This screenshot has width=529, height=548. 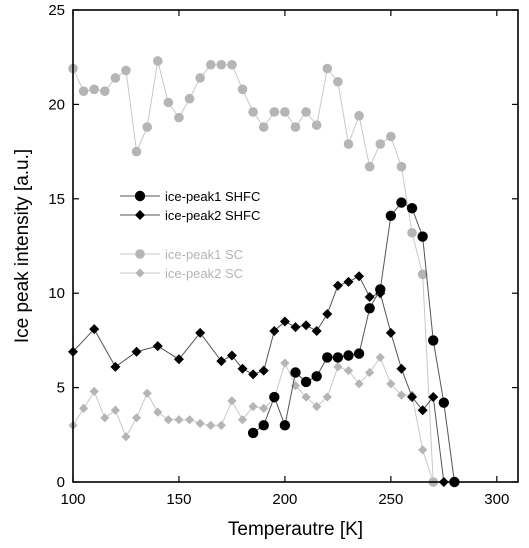 I want to click on legend-label: ice-peak2 SHFC, so click(x=212, y=215).